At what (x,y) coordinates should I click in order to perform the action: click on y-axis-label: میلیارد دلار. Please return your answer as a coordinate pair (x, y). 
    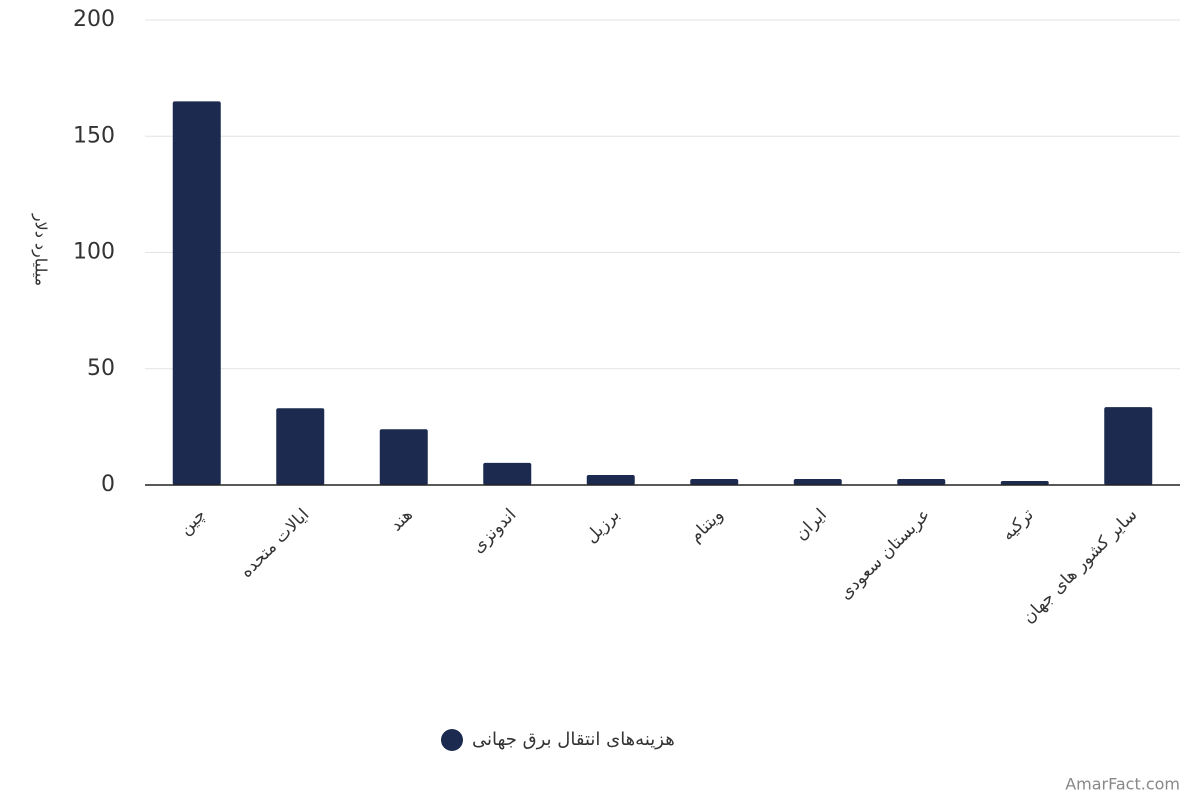
    Looking at the image, I should click on (41, 249).